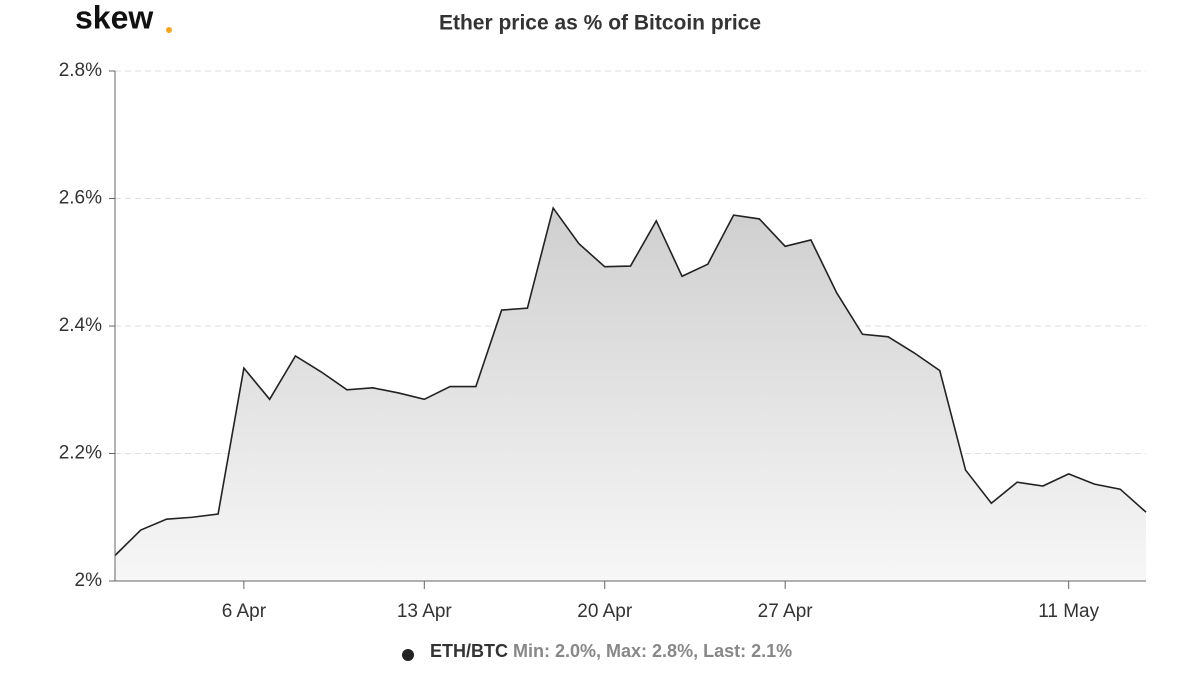  What do you see at coordinates (605, 611) in the screenshot?
I see `x-tick-label: 20 Apr` at bounding box center [605, 611].